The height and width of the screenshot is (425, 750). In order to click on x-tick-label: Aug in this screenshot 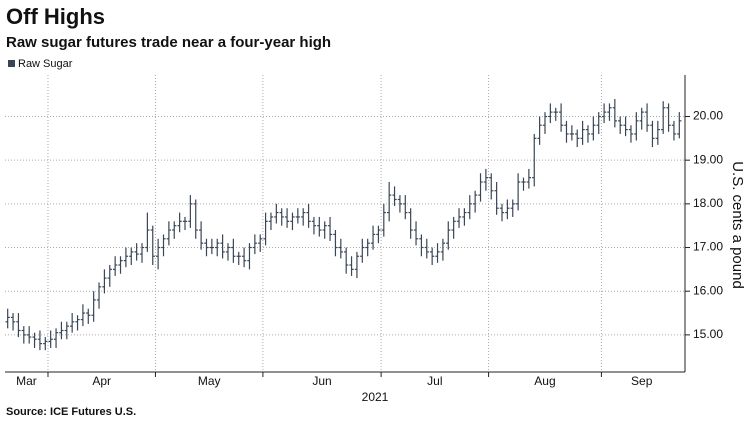, I will do `click(544, 381)`.